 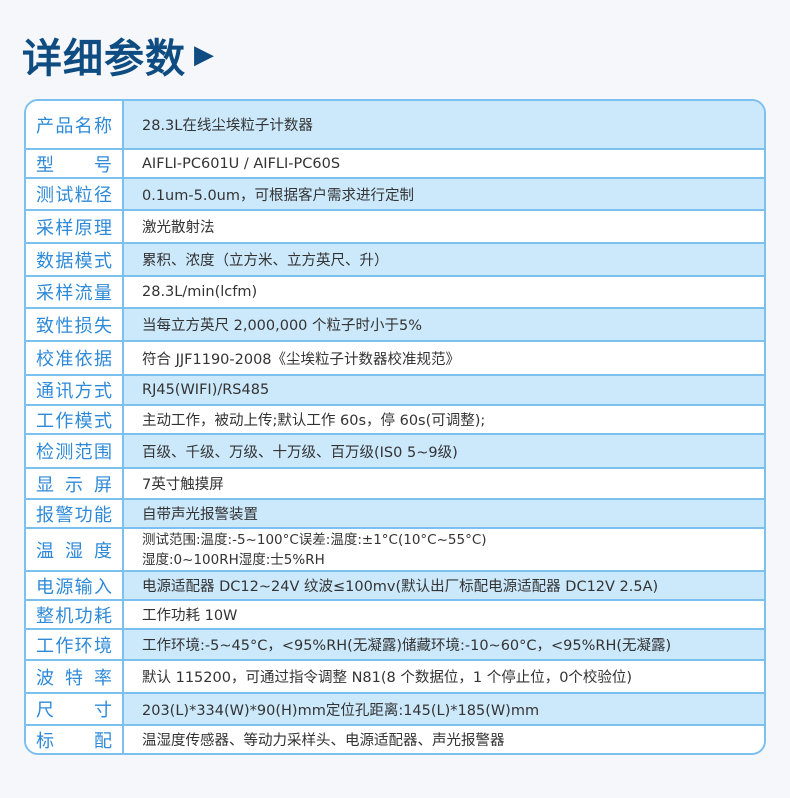 I want to click on row-label-text: 通讯方式, so click(x=74, y=391).